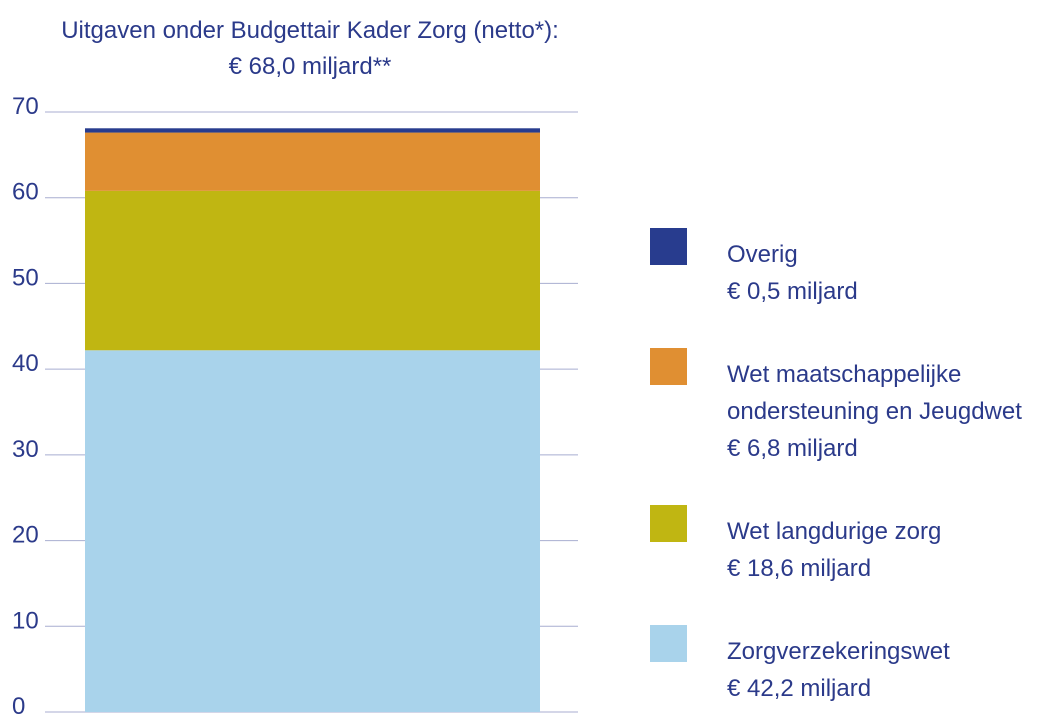  I want to click on legend-text: Overig € 0,5 miljard, so click(887, 273).